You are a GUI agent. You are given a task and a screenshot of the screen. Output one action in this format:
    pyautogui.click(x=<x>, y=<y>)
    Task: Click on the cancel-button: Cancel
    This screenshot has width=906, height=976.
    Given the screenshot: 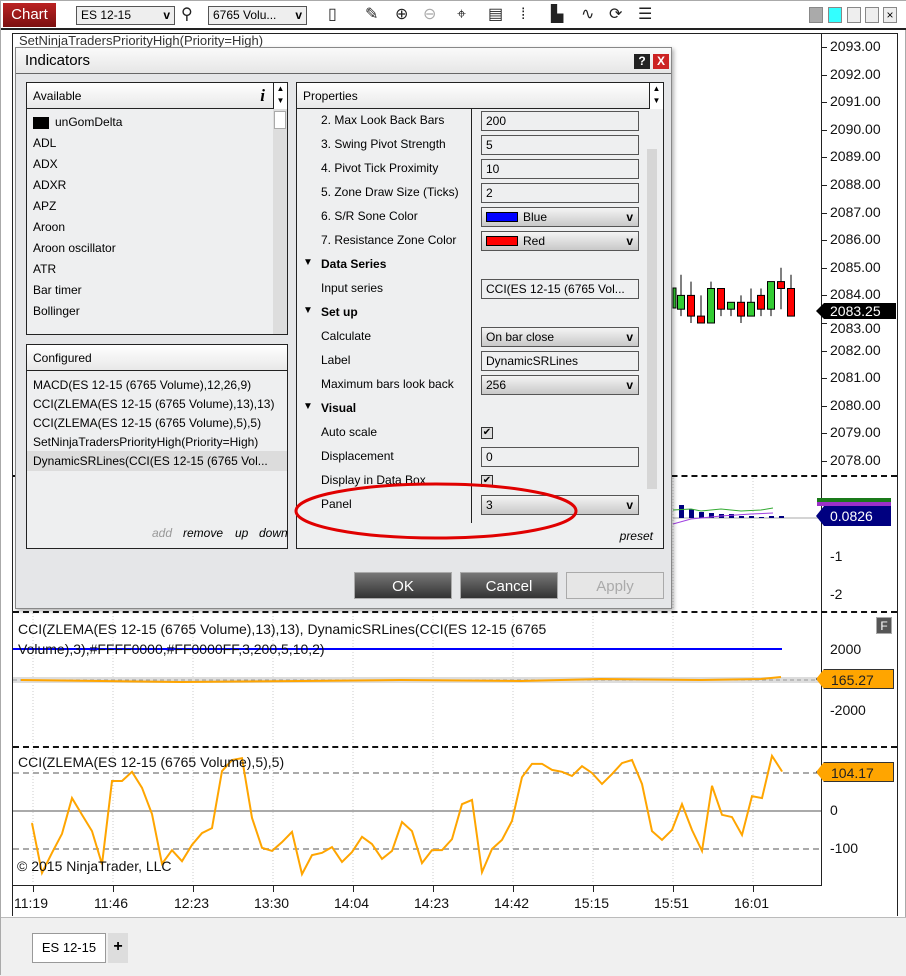 What is the action you would take?
    pyautogui.click(x=509, y=585)
    